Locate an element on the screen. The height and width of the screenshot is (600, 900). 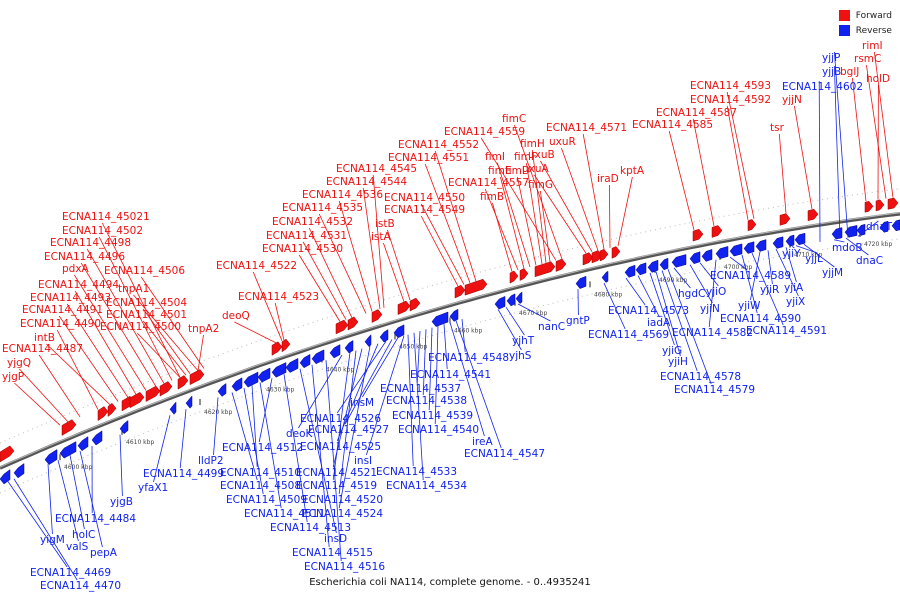
reverse-gene-label-gntp: gntP is located at coordinates (578, 321).